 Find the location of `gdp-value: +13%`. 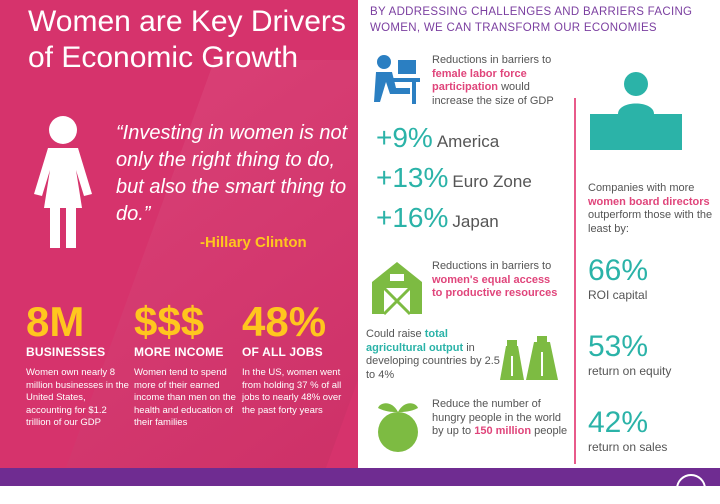

gdp-value: +13% is located at coordinates (412, 177).